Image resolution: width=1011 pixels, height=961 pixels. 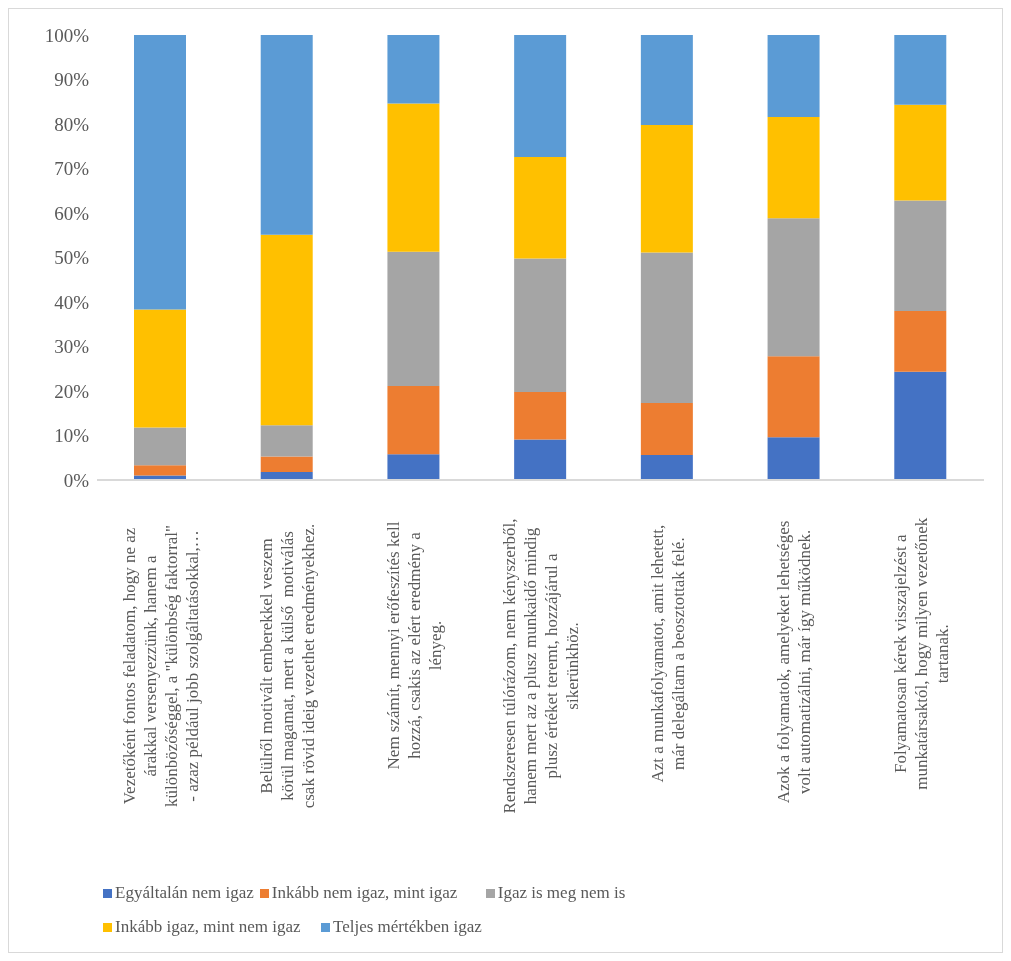 What do you see at coordinates (72, 436) in the screenshot?
I see `y-tick-label: 10%` at bounding box center [72, 436].